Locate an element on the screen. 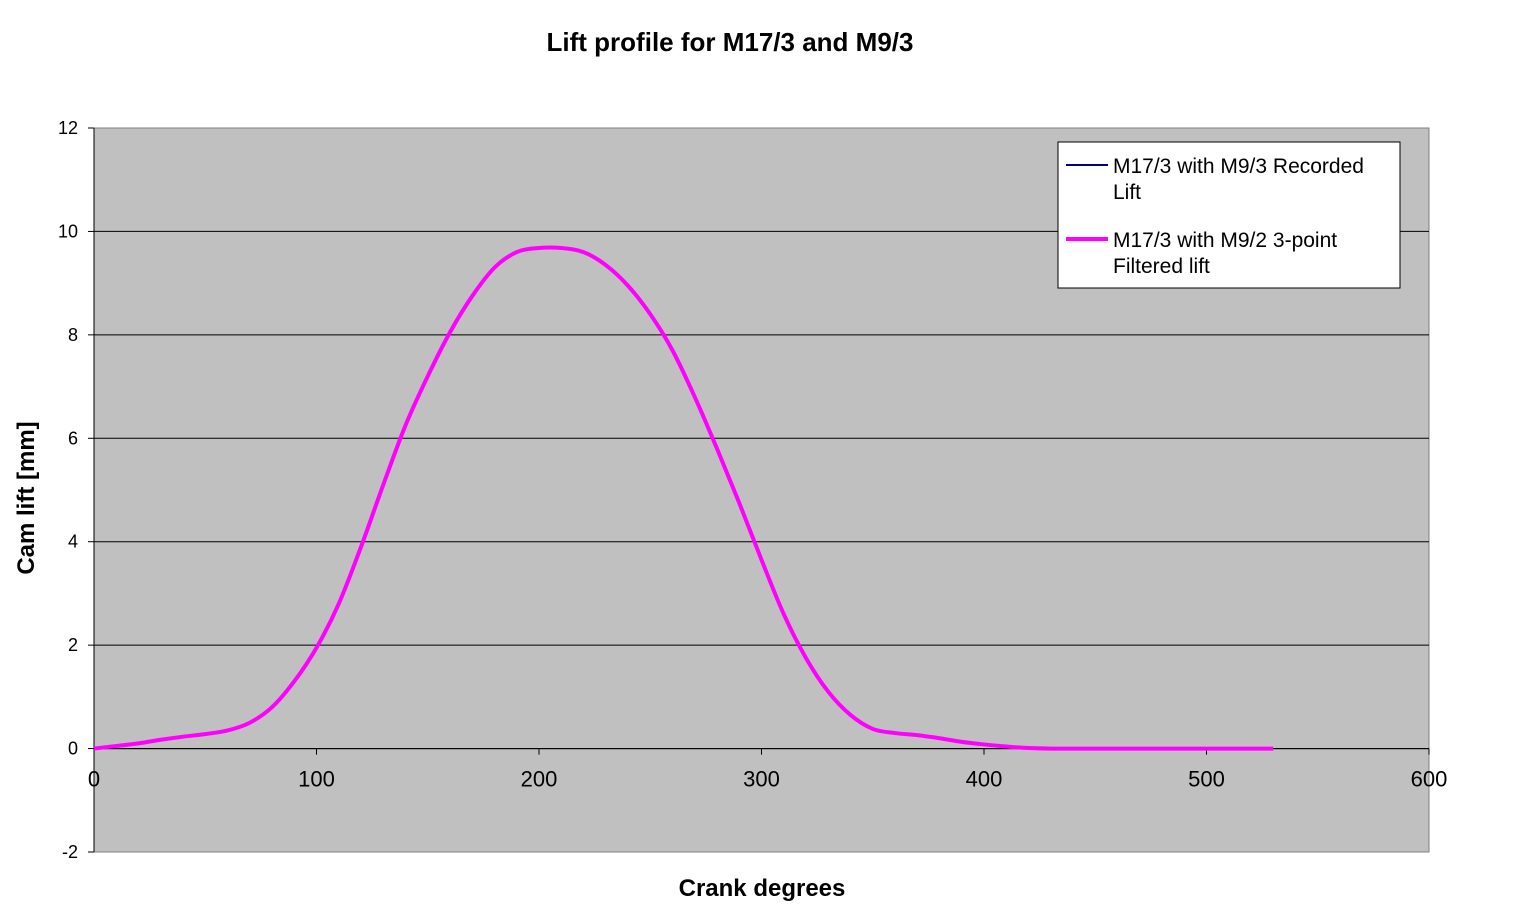  chart-title: Lift profile for M17/3 and M9/3 is located at coordinates (730, 42).